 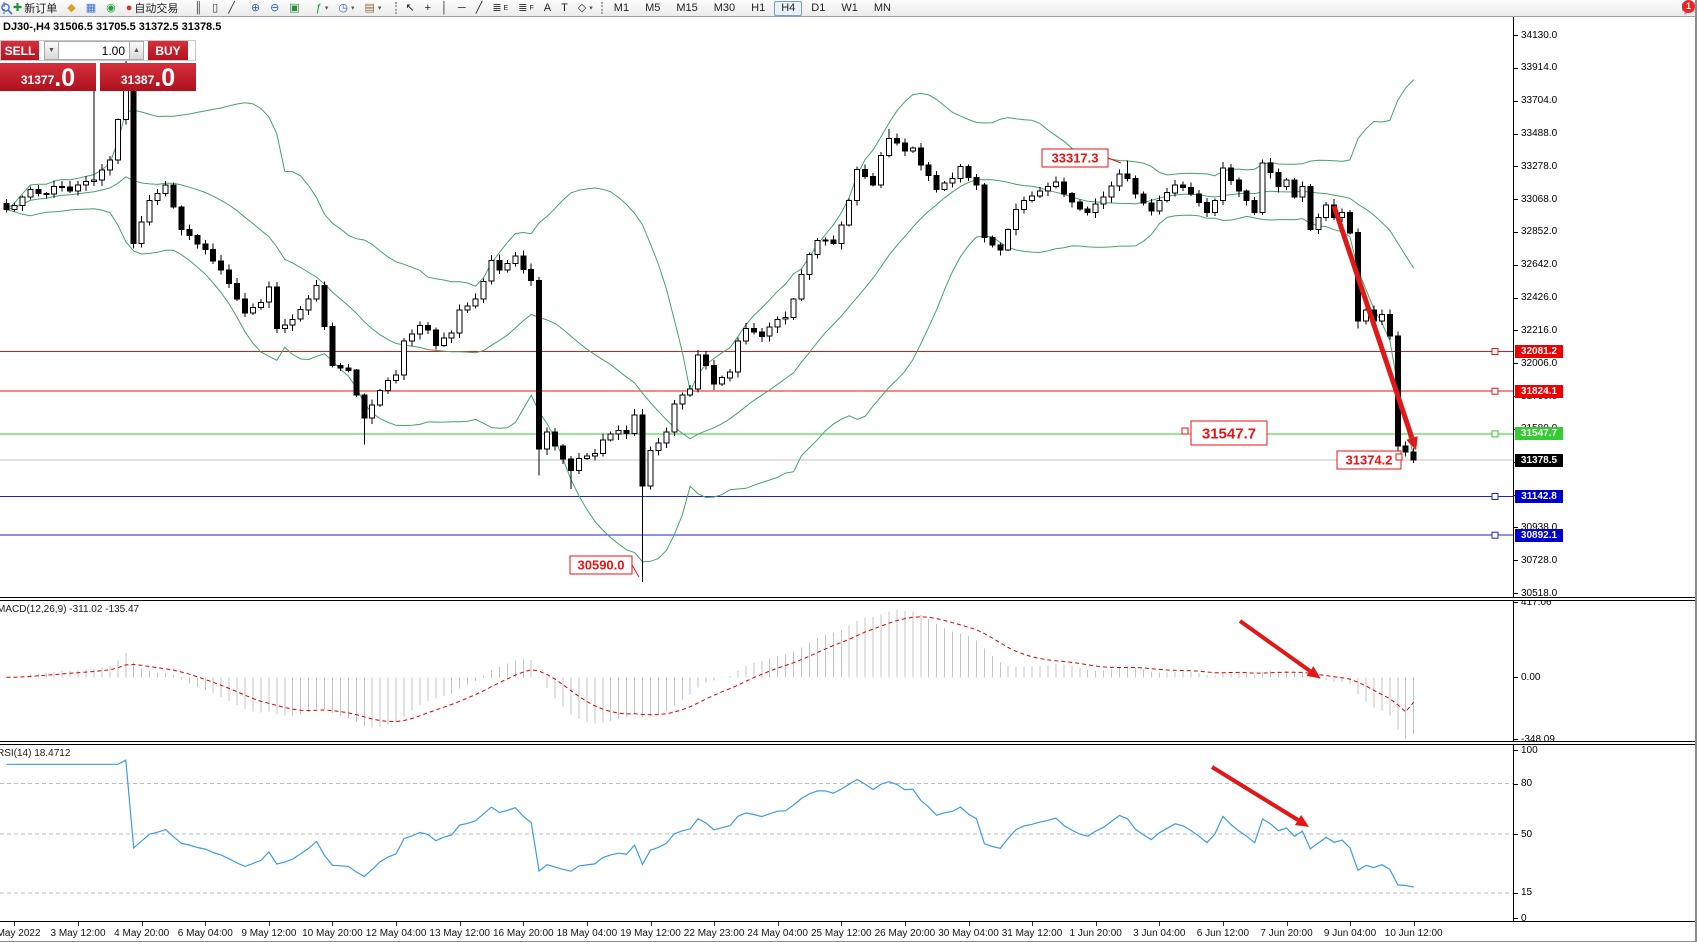 I want to click on periods-button: ◷ ▾, so click(x=346, y=8).